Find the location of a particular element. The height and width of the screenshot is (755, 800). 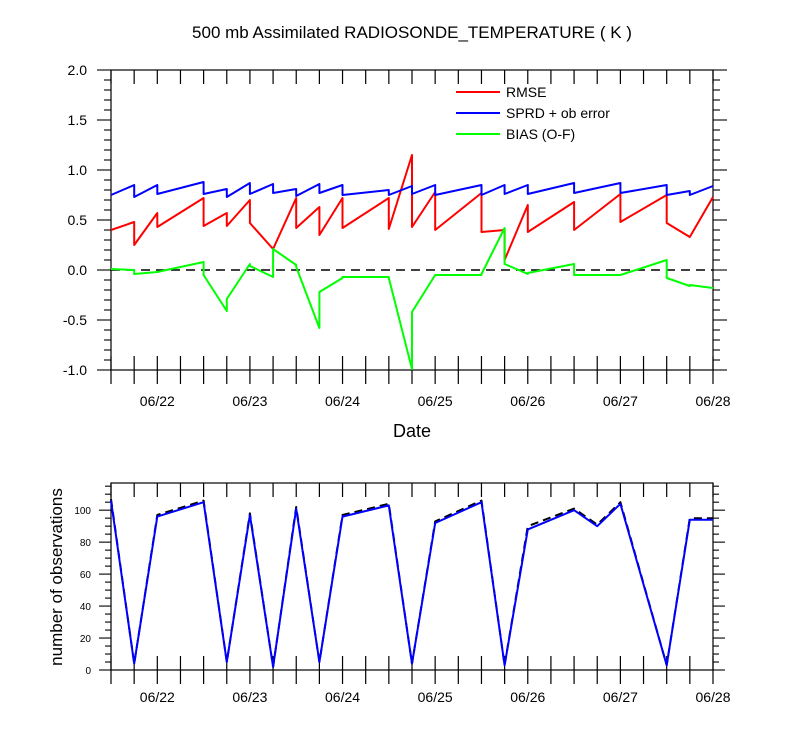

y-tick-label: 20 is located at coordinates (86, 639).